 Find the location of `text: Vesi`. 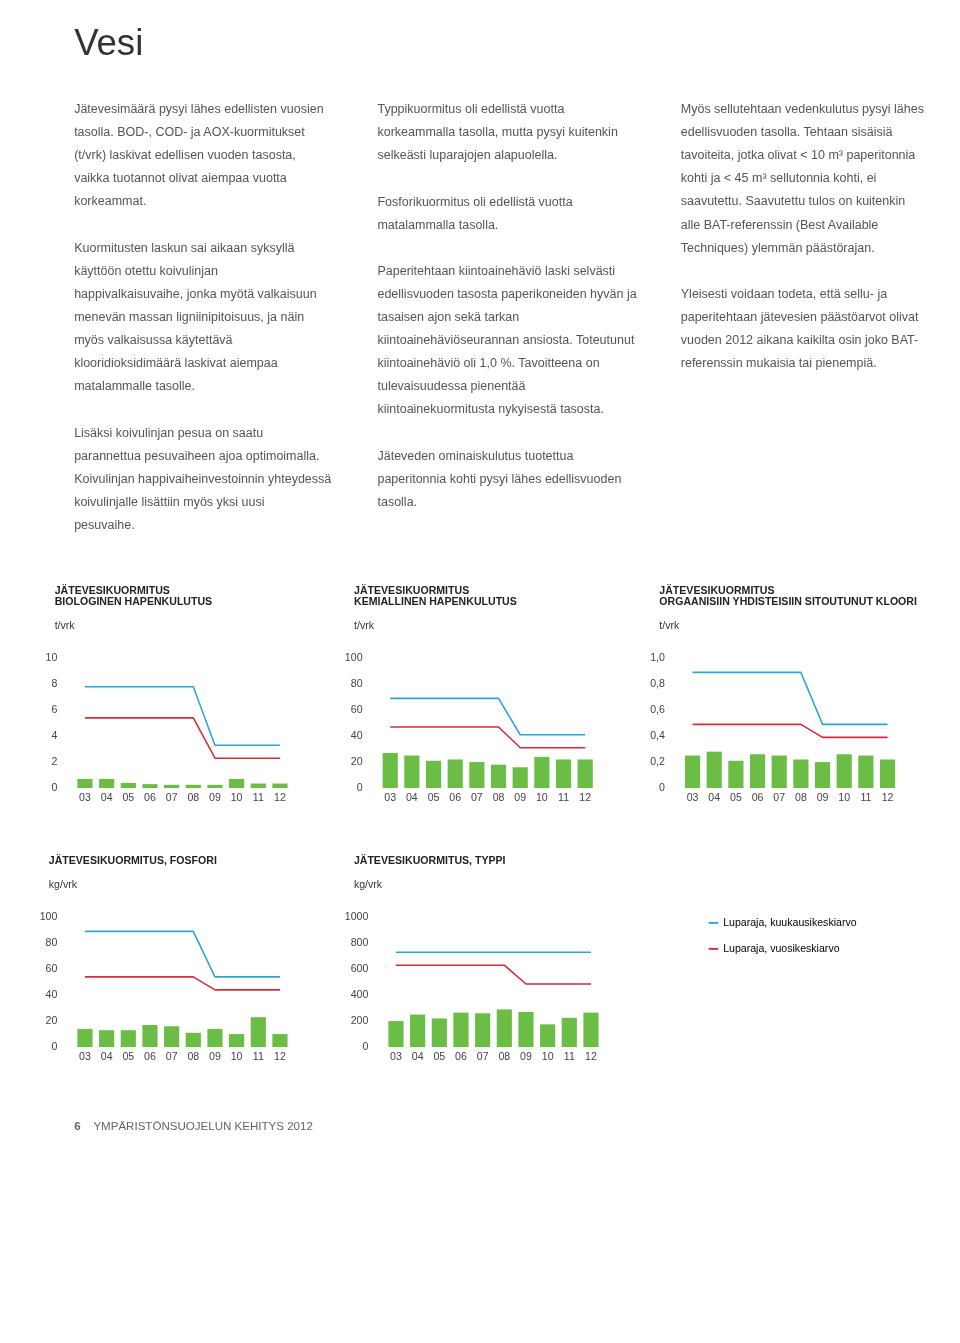

text: Vesi is located at coordinates (109, 43).